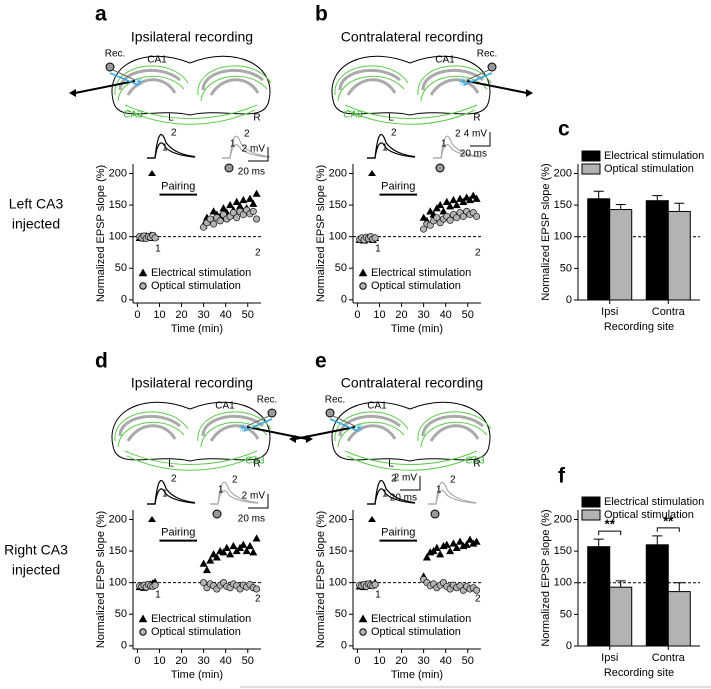 The width and height of the screenshot is (711, 689). I want to click on stim-marker, so click(372, 519).